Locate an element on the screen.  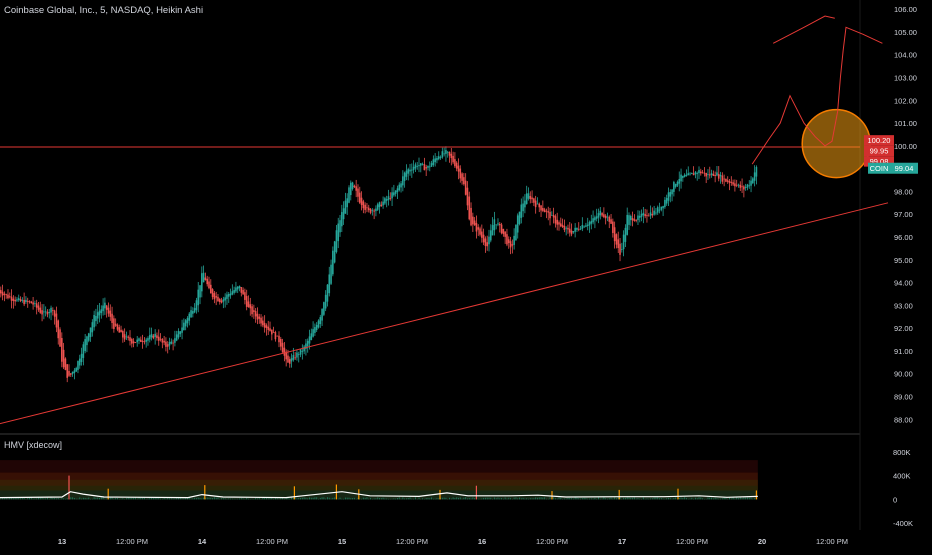
y-tick-label: 89.00 is located at coordinates (903, 397).